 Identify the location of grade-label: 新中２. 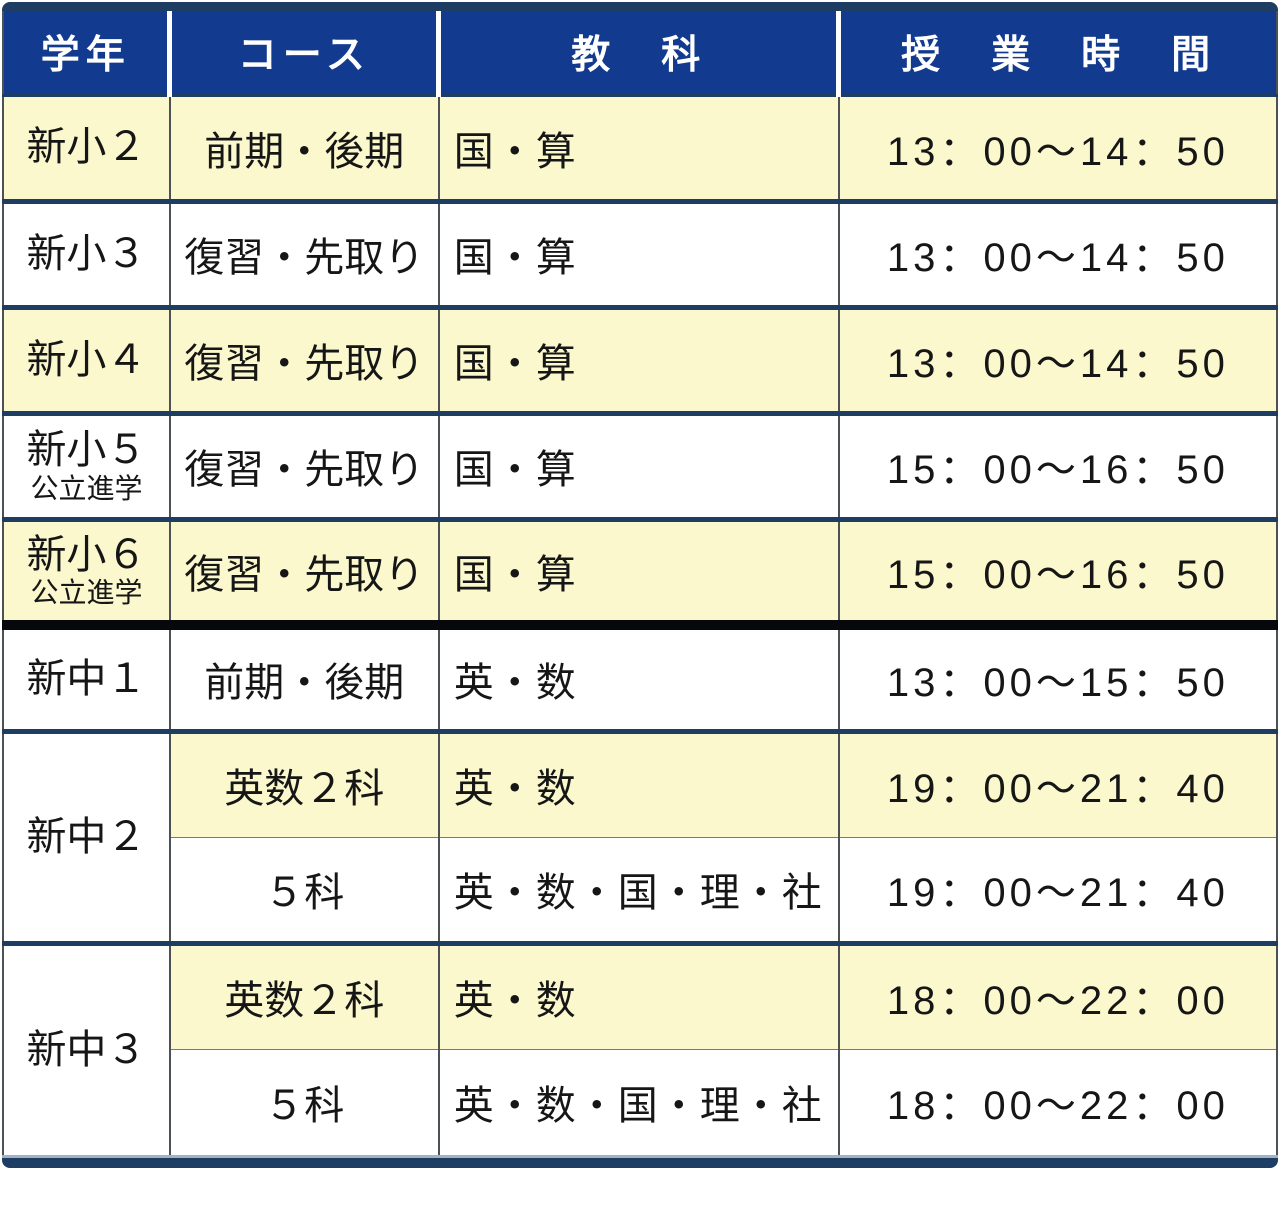
(86, 836).